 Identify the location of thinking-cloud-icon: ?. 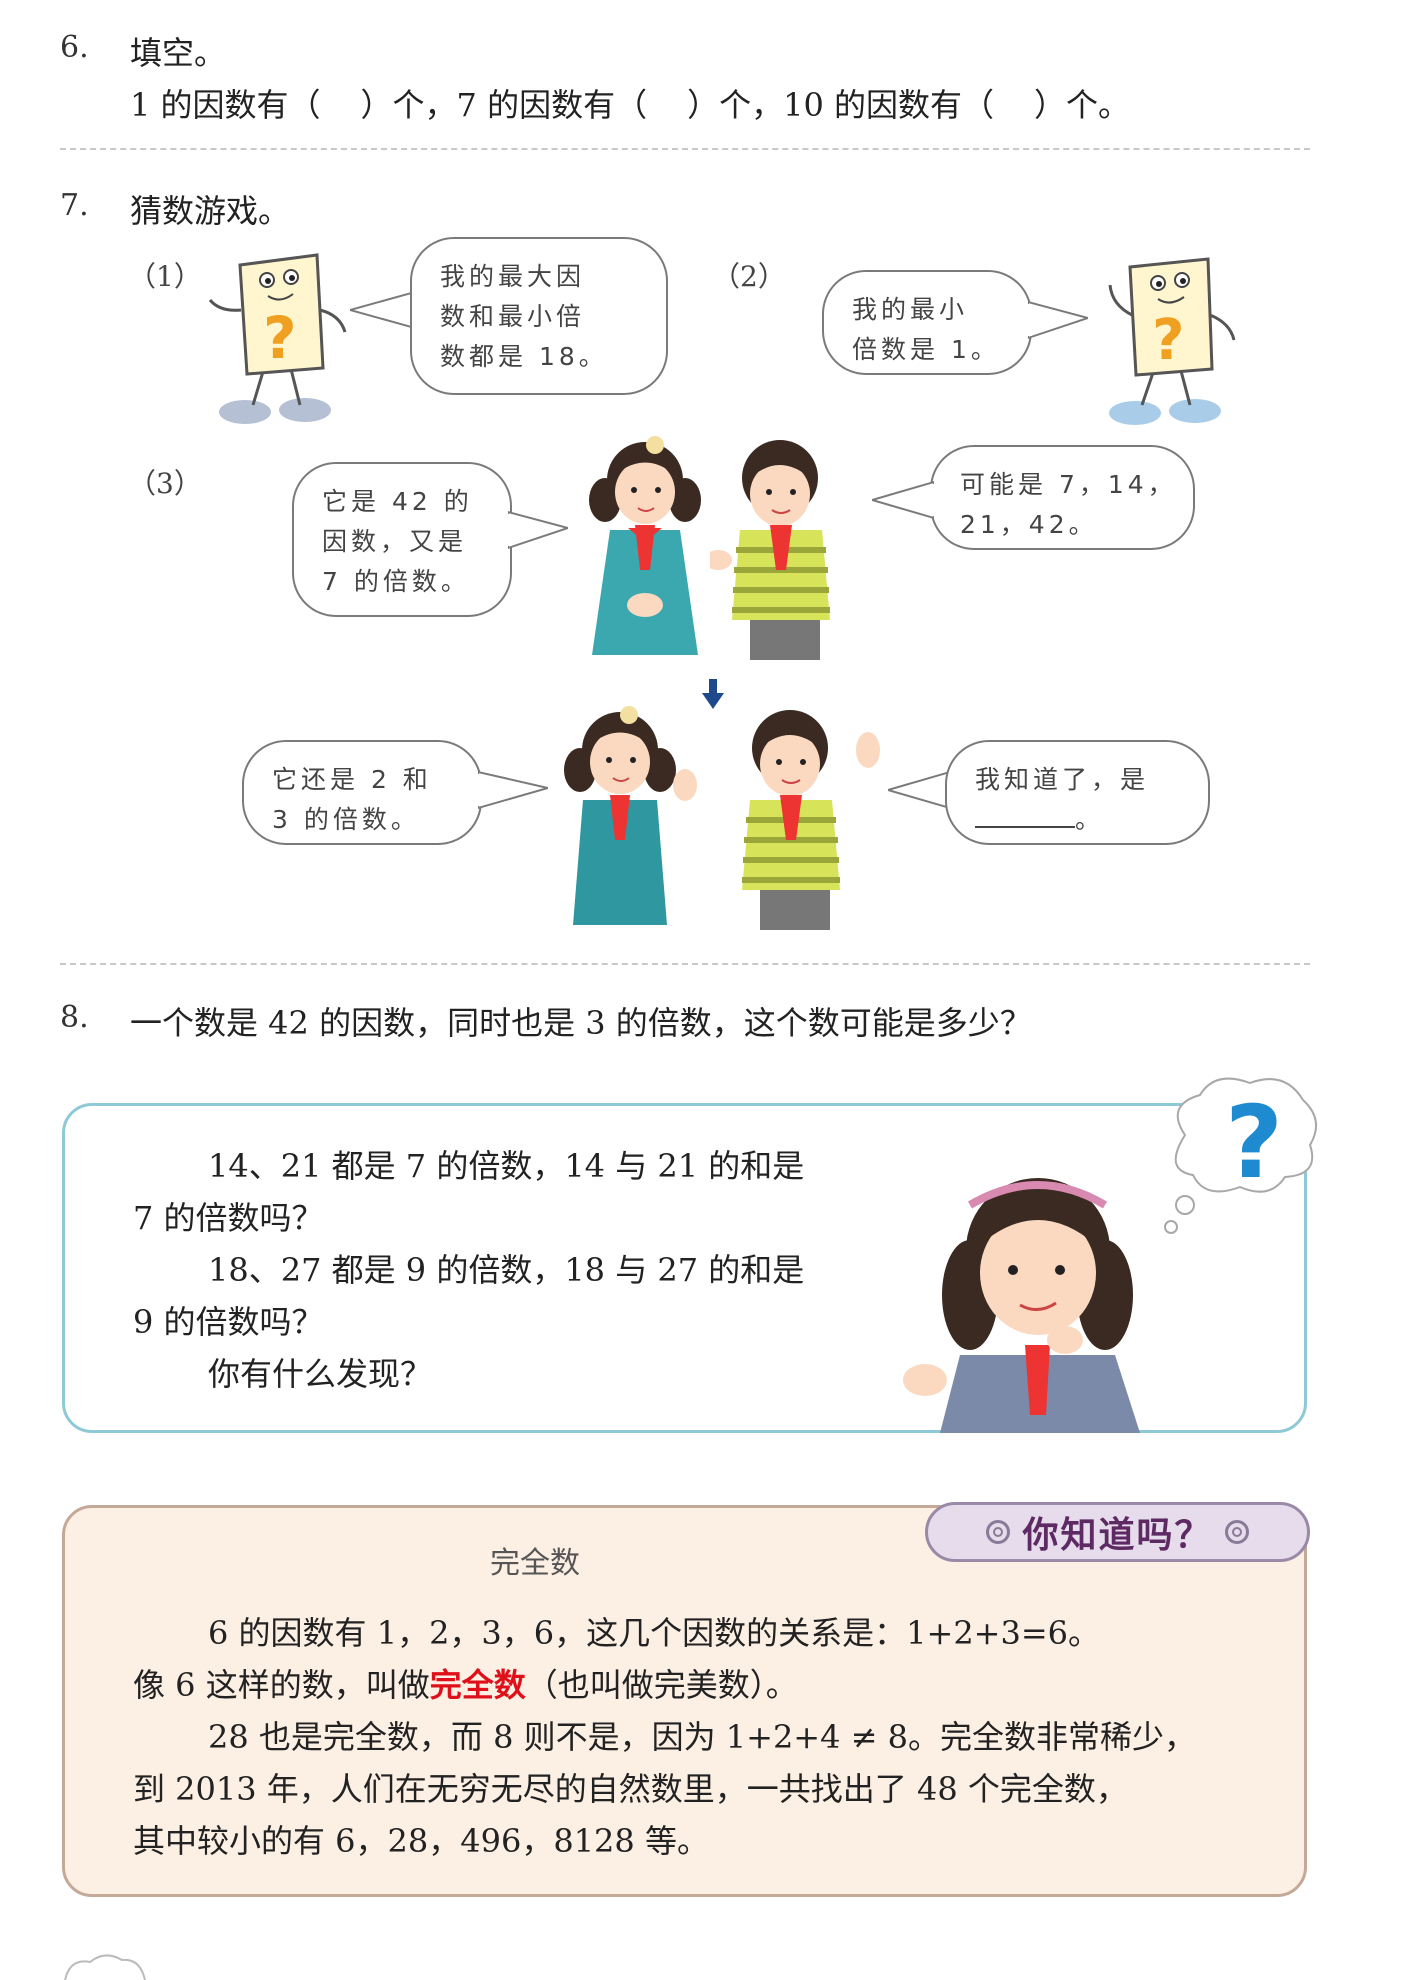
(1241, 1155).